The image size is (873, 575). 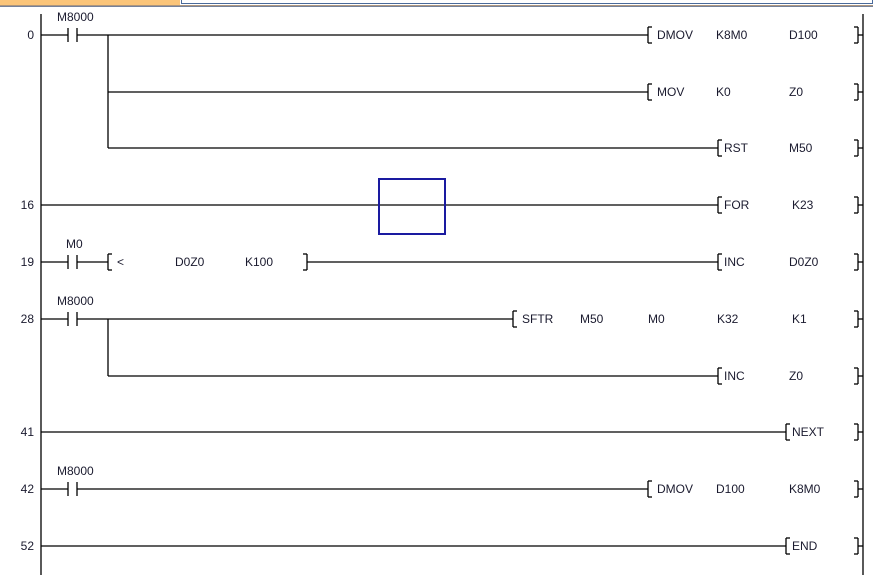 What do you see at coordinates (671, 92) in the screenshot?
I see `instruction: MOV` at bounding box center [671, 92].